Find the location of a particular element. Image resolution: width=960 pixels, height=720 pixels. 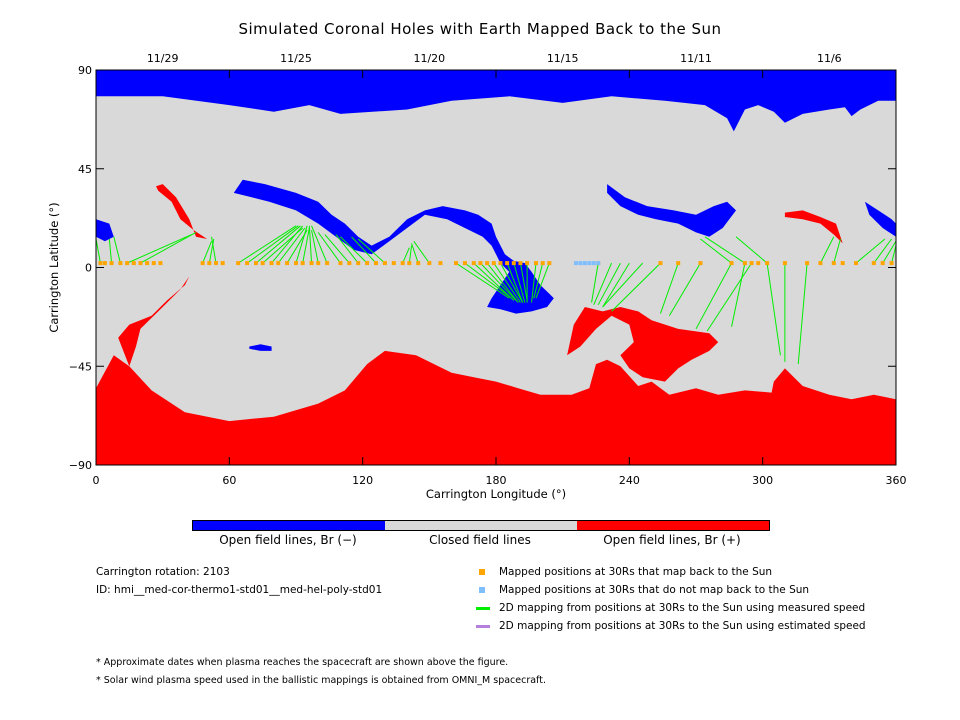

north-polar-hole is located at coordinates (496, 101).